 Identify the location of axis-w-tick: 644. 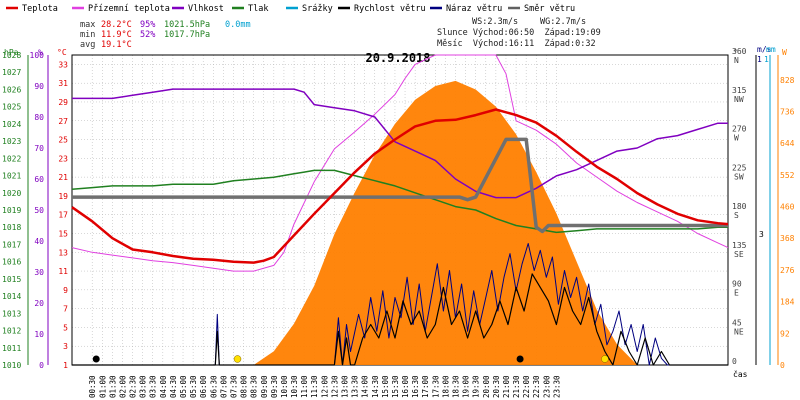
(787, 143).